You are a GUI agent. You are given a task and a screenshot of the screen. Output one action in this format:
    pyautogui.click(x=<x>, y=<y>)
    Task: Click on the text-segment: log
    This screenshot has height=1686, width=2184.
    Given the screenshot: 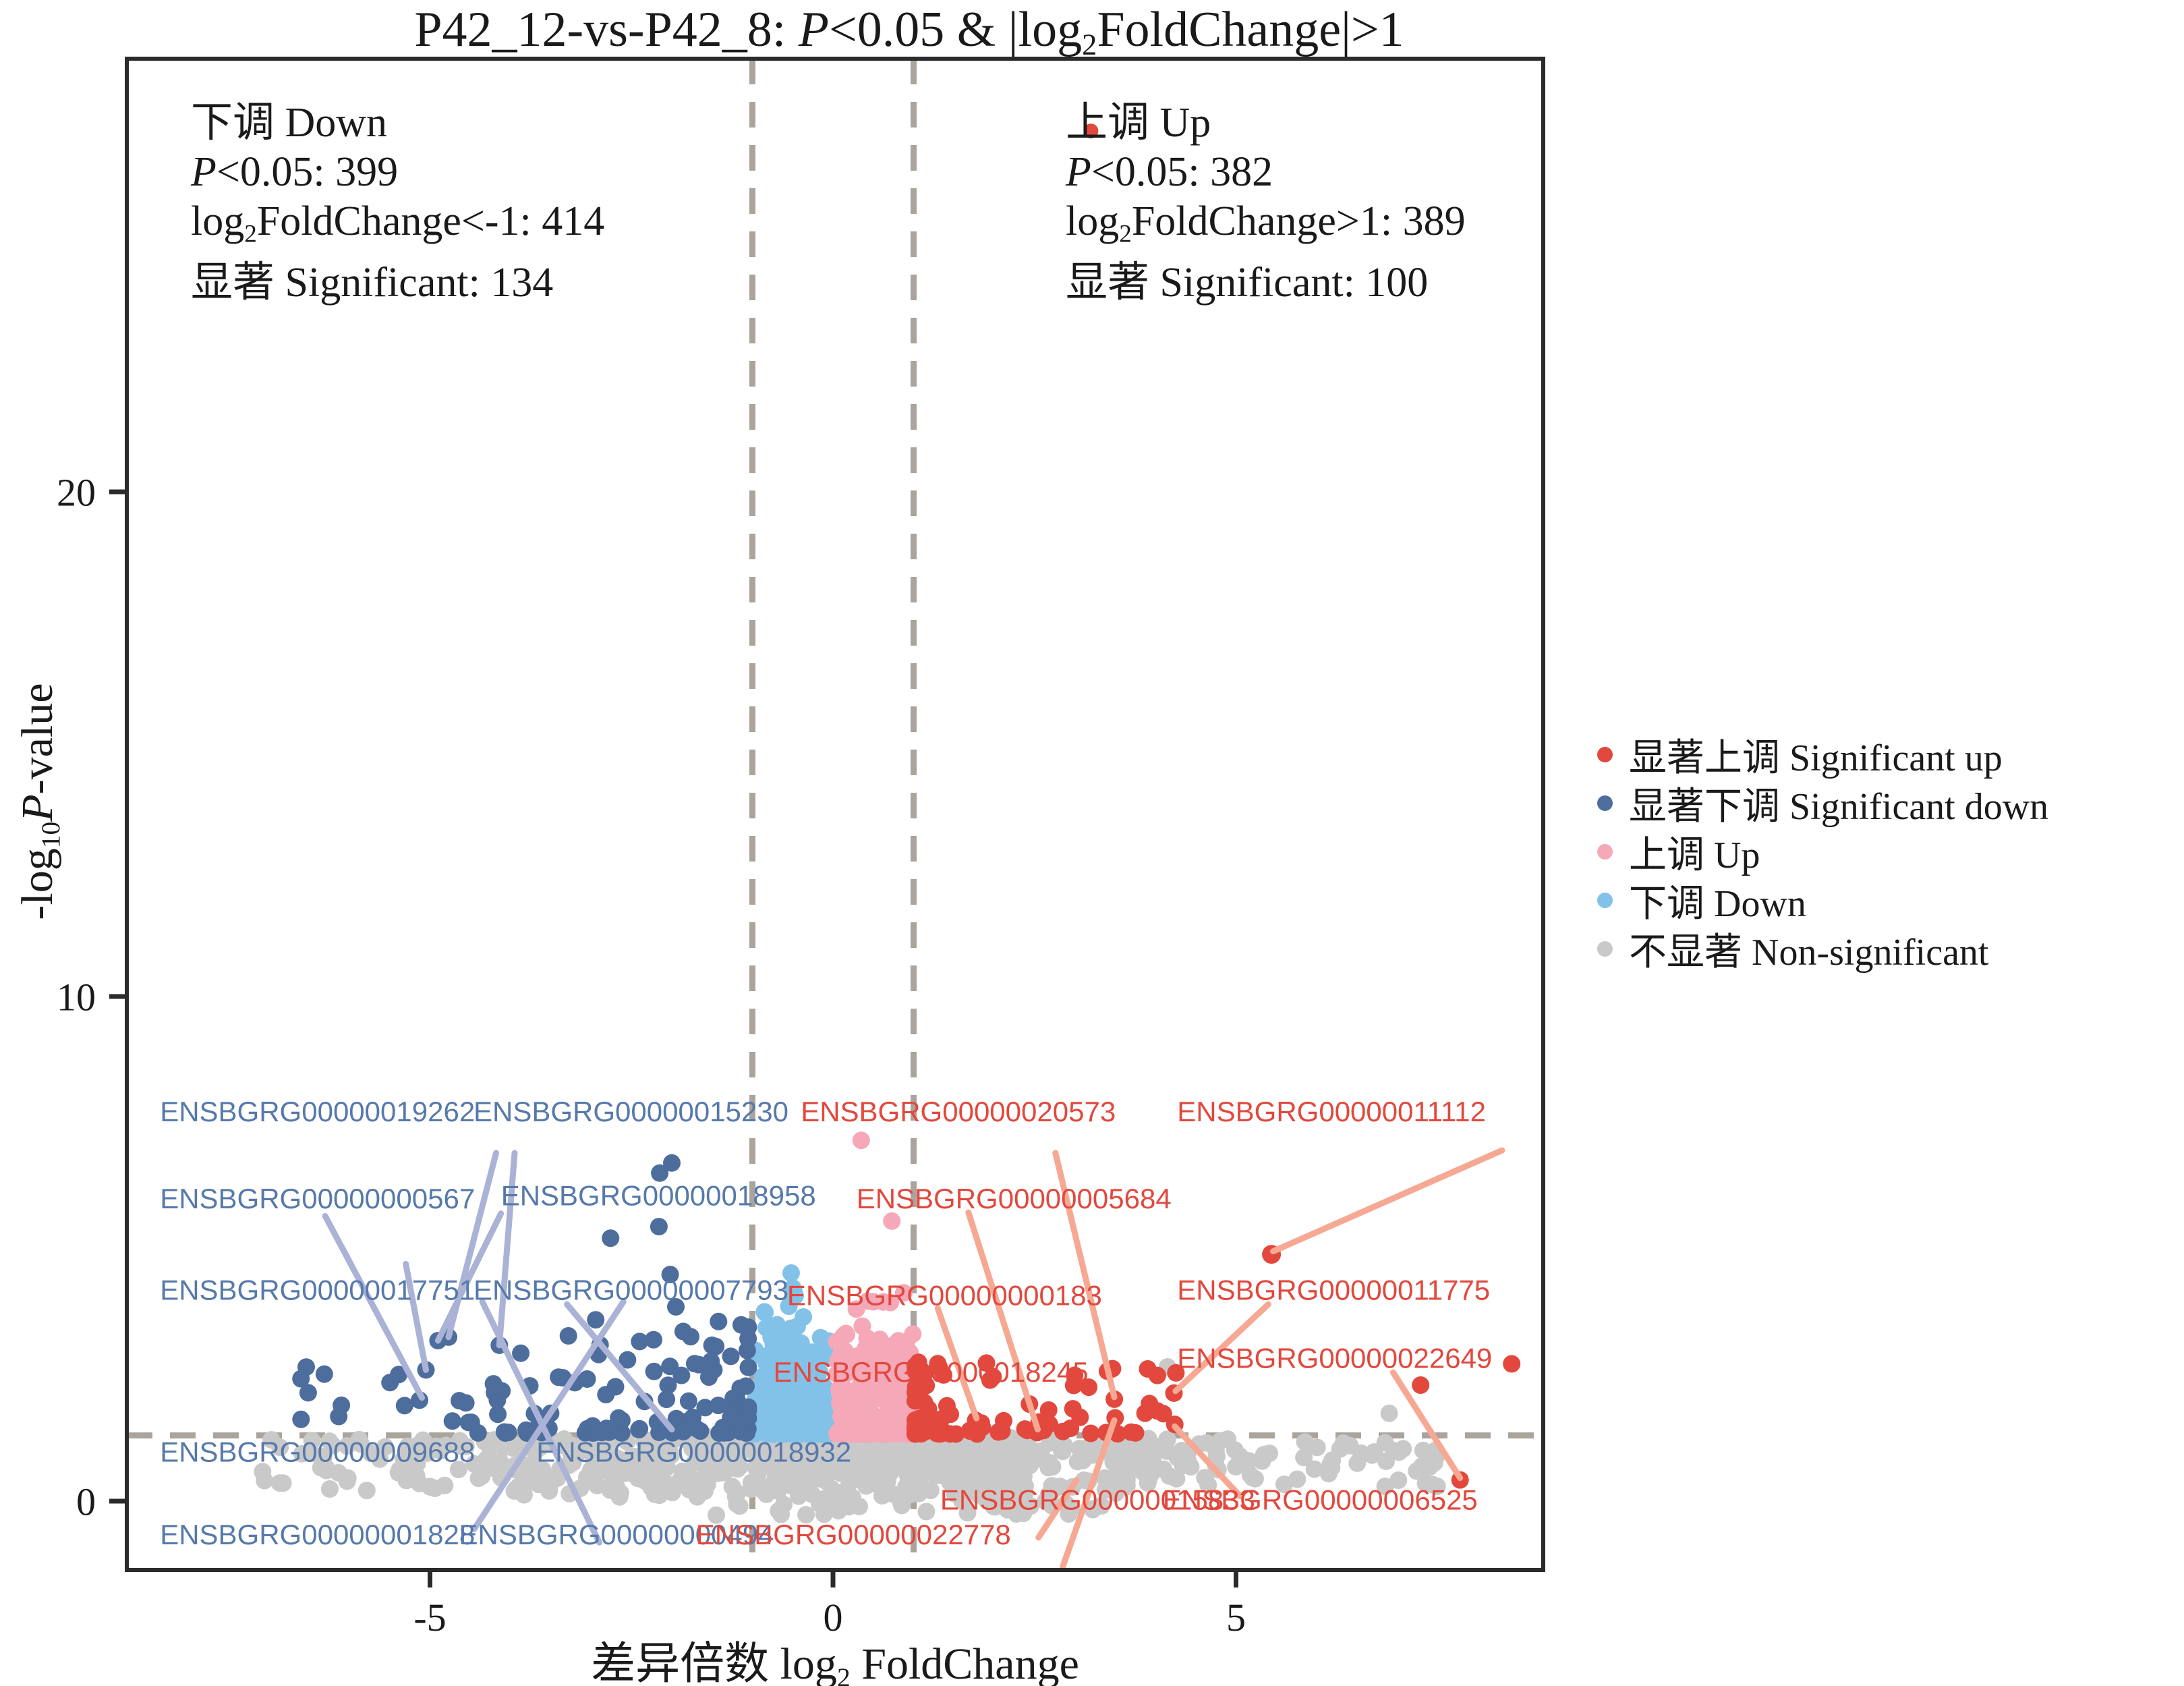 What is the action you would take?
    pyautogui.click(x=218, y=221)
    